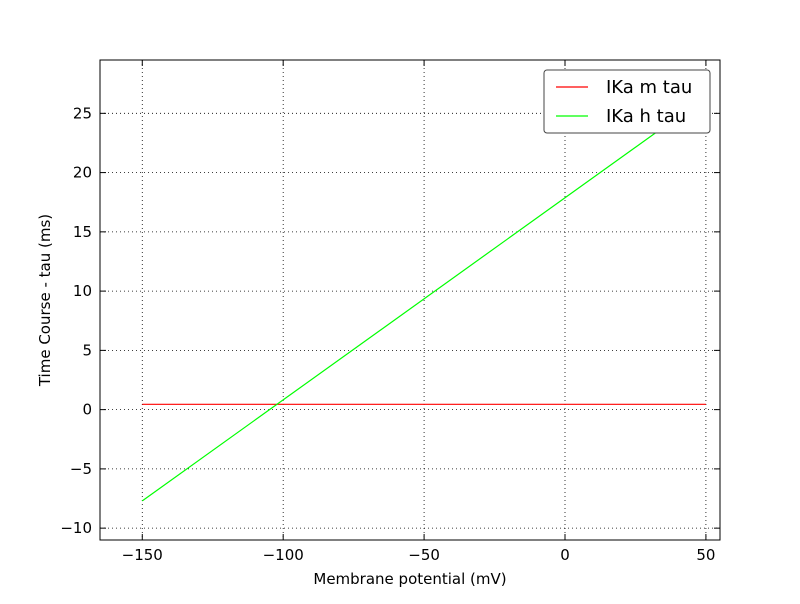  Describe the element at coordinates (87, 410) in the screenshot. I see `y-tick-label: 0` at that location.